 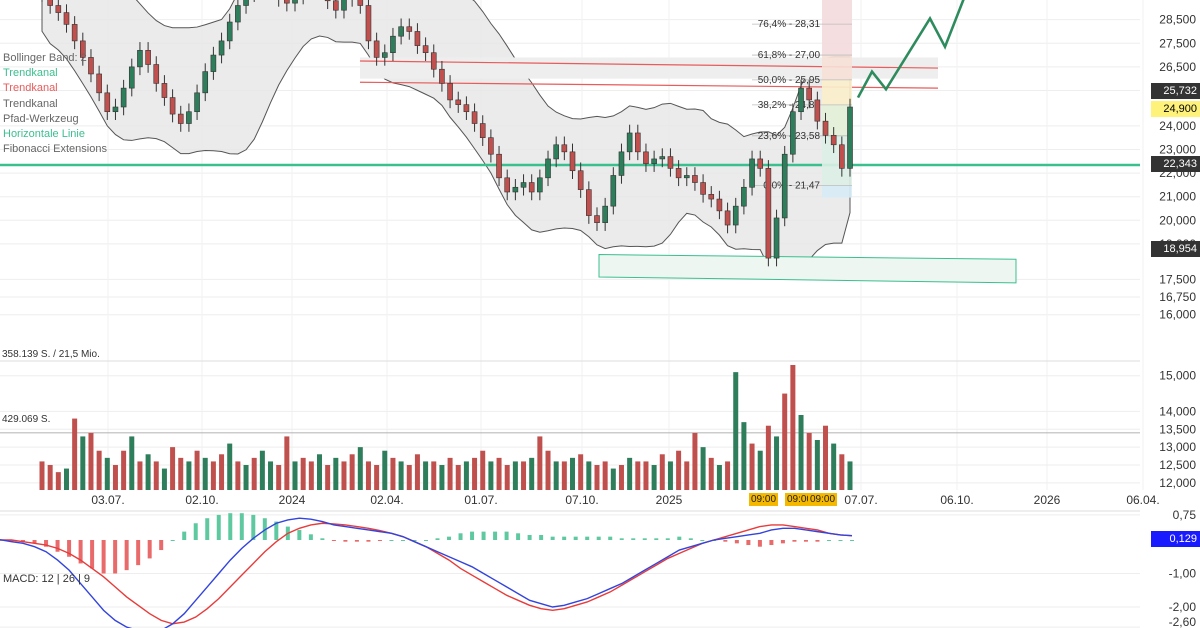 I want to click on legend-item-fibonacci: Fibonacci Extensions, so click(x=55, y=149).